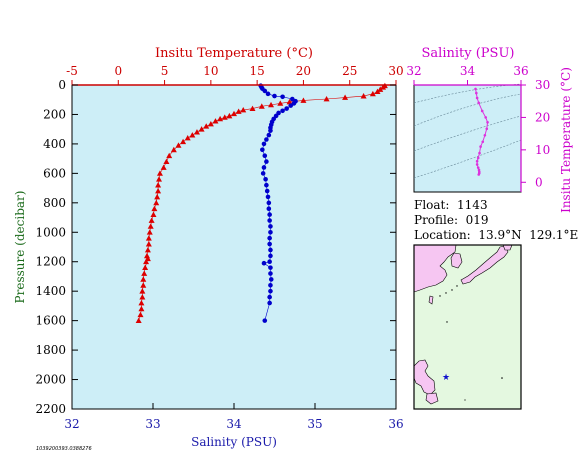 The image size is (587, 468). What do you see at coordinates (234, 53) in the screenshot?
I see `temperature-axis-label: Insitu Temperature (°C)` at bounding box center [234, 53].